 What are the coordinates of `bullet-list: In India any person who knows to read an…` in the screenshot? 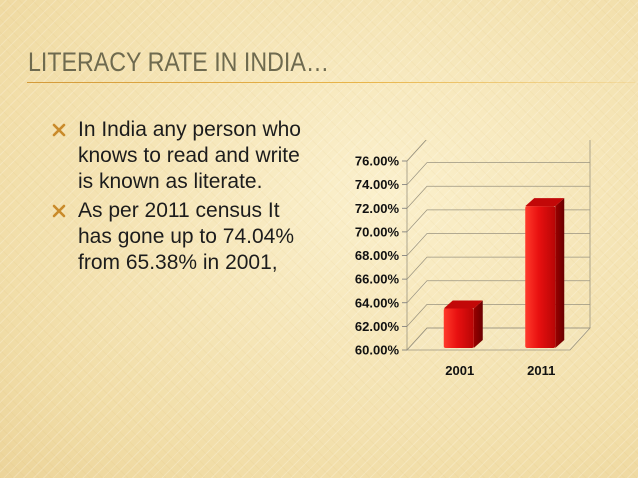 It's located at (177, 196).